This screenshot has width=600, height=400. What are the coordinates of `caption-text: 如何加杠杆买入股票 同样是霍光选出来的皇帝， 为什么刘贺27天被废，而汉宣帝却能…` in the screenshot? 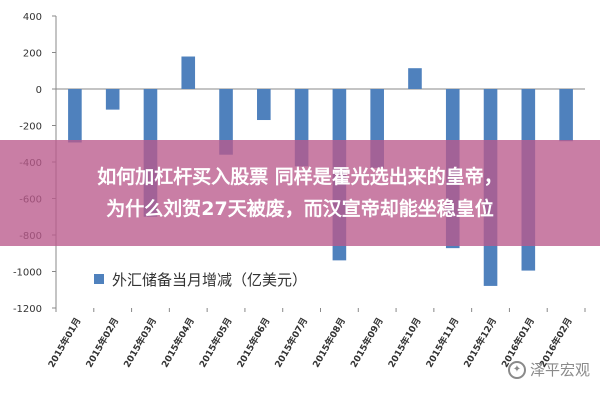 It's located at (300, 193).